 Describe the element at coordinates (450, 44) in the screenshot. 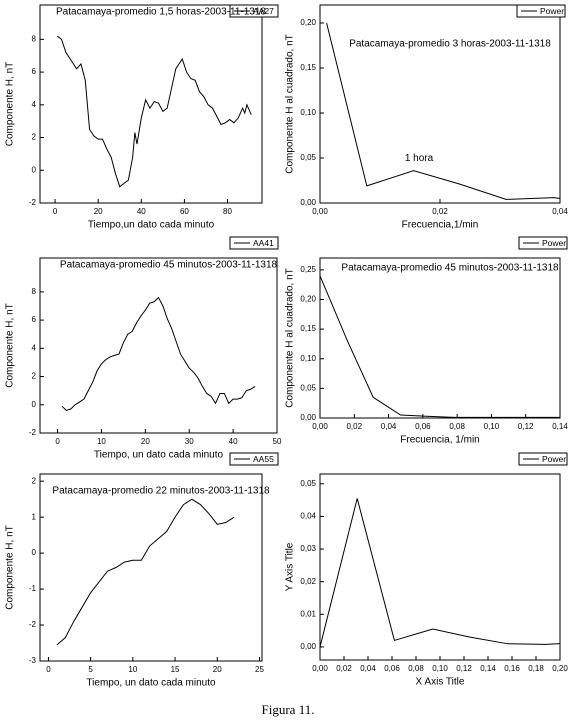

I see `chart-title: Patacamaya-promedio 3 horas-2003-11-1318` at that location.